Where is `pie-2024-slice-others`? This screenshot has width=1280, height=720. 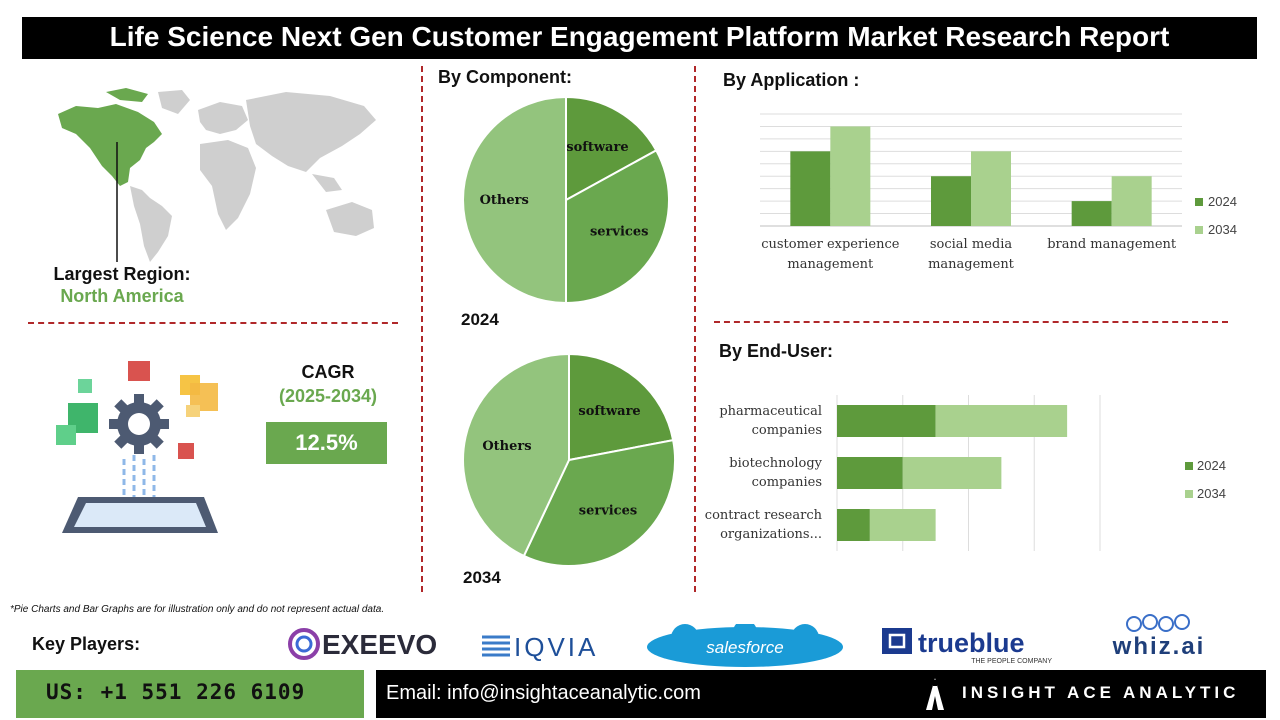 pie-2024-slice-others is located at coordinates (514, 200).